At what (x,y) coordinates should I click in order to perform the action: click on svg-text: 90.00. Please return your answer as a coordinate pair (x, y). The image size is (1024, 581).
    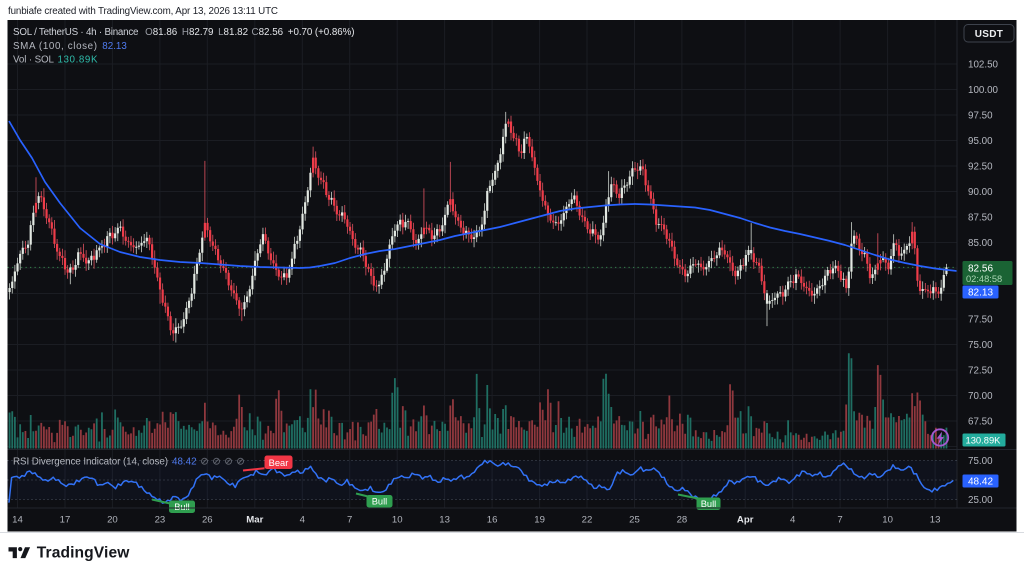
    Looking at the image, I should click on (980, 192).